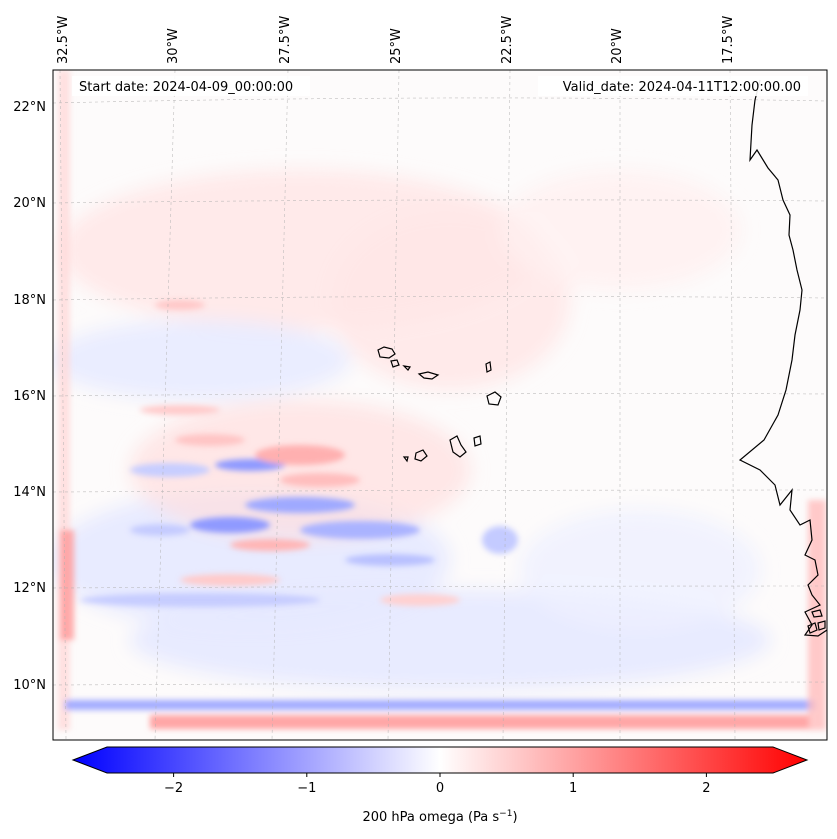  What do you see at coordinates (29, 300) in the screenshot?
I see `lat-label-18n: 18°N` at bounding box center [29, 300].